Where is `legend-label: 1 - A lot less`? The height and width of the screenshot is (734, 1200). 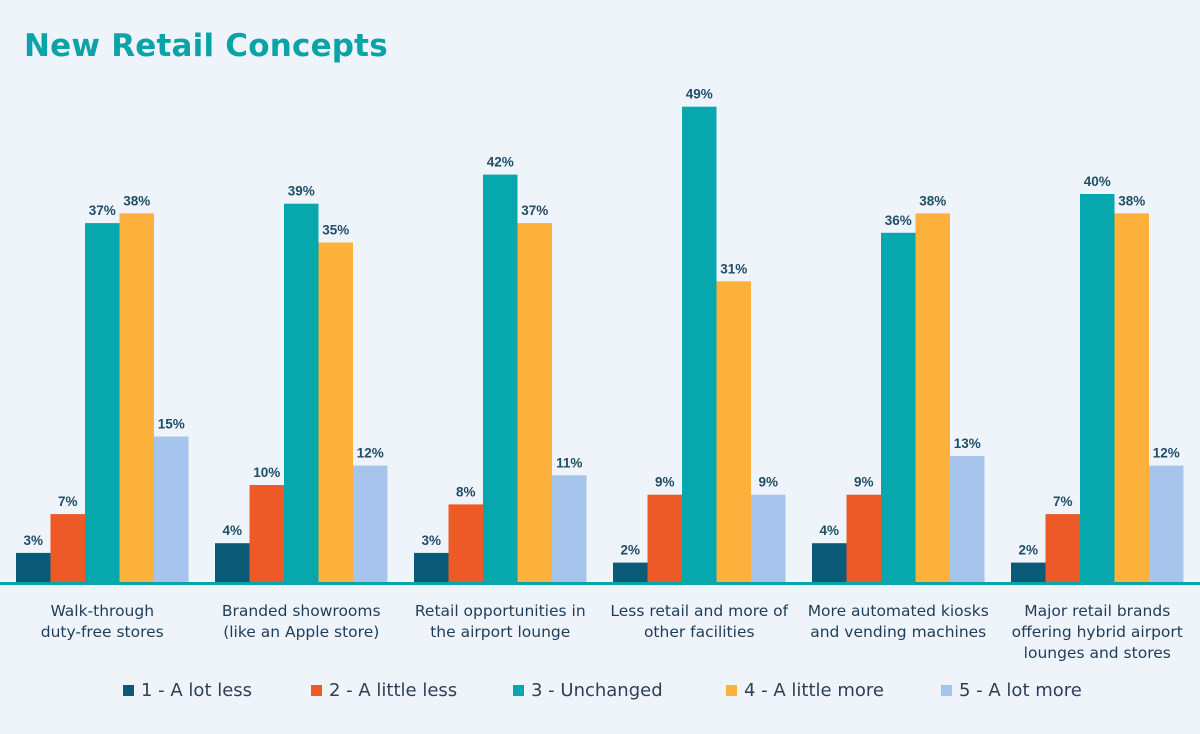 legend-label: 1 - A lot less is located at coordinates (197, 690).